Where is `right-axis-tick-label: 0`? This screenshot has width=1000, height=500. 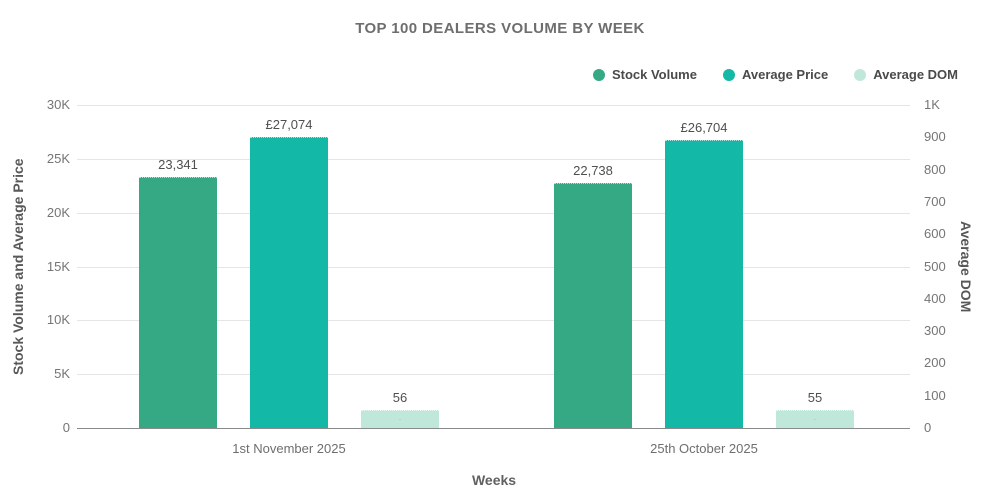 right-axis-tick-label: 0 is located at coordinates (928, 427).